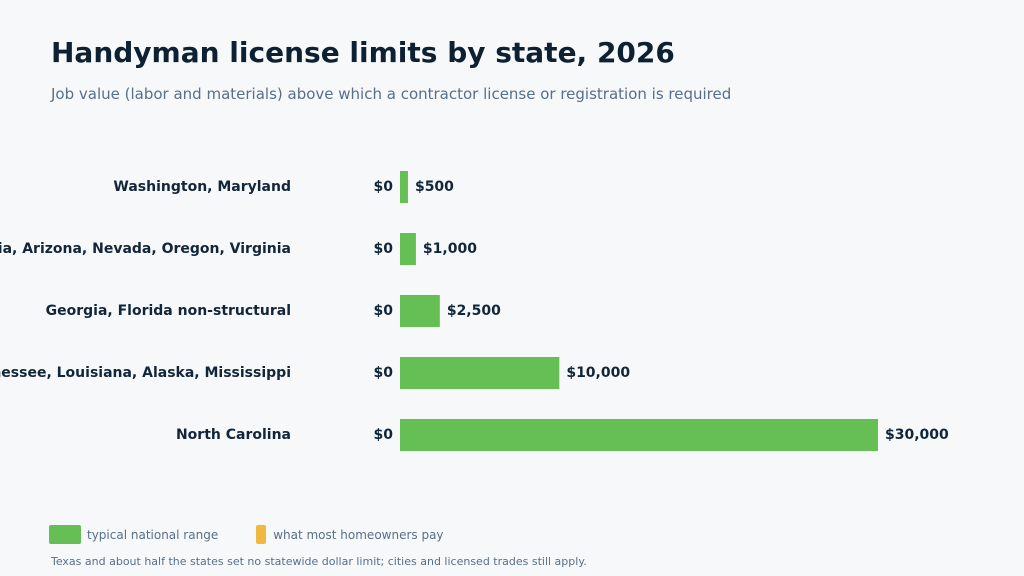  What do you see at coordinates (202, 187) in the screenshot?
I see `category-label: Washington, Maryland` at bounding box center [202, 187].